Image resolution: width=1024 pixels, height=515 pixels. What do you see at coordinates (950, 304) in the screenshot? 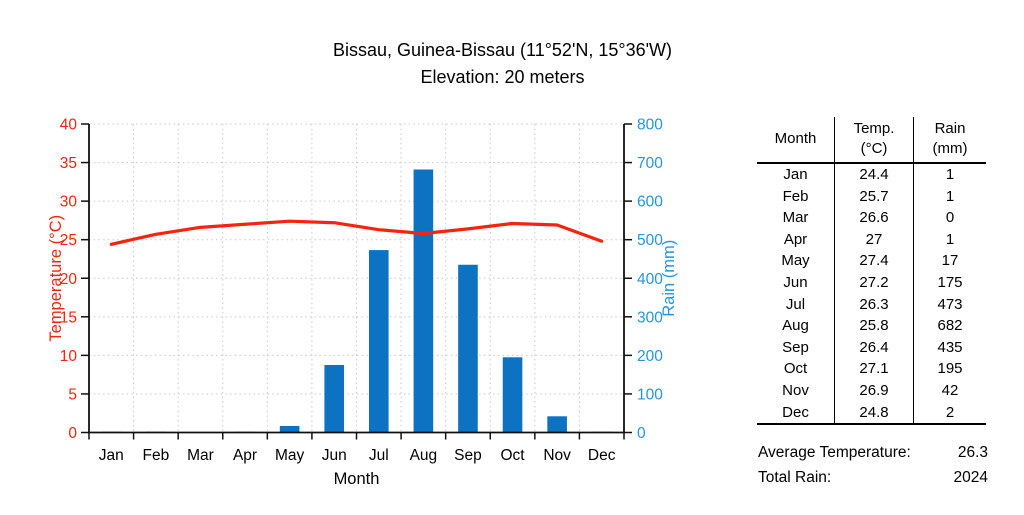
I see `table-cell: 473` at bounding box center [950, 304].